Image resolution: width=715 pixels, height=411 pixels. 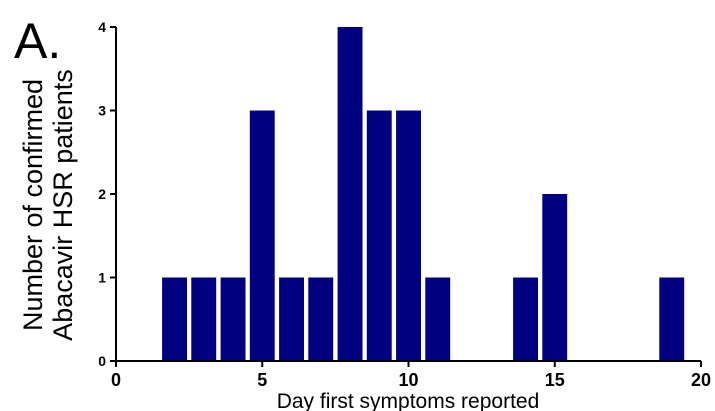 What do you see at coordinates (102, 27) in the screenshot?
I see `y-tick-label-4: 4` at bounding box center [102, 27].